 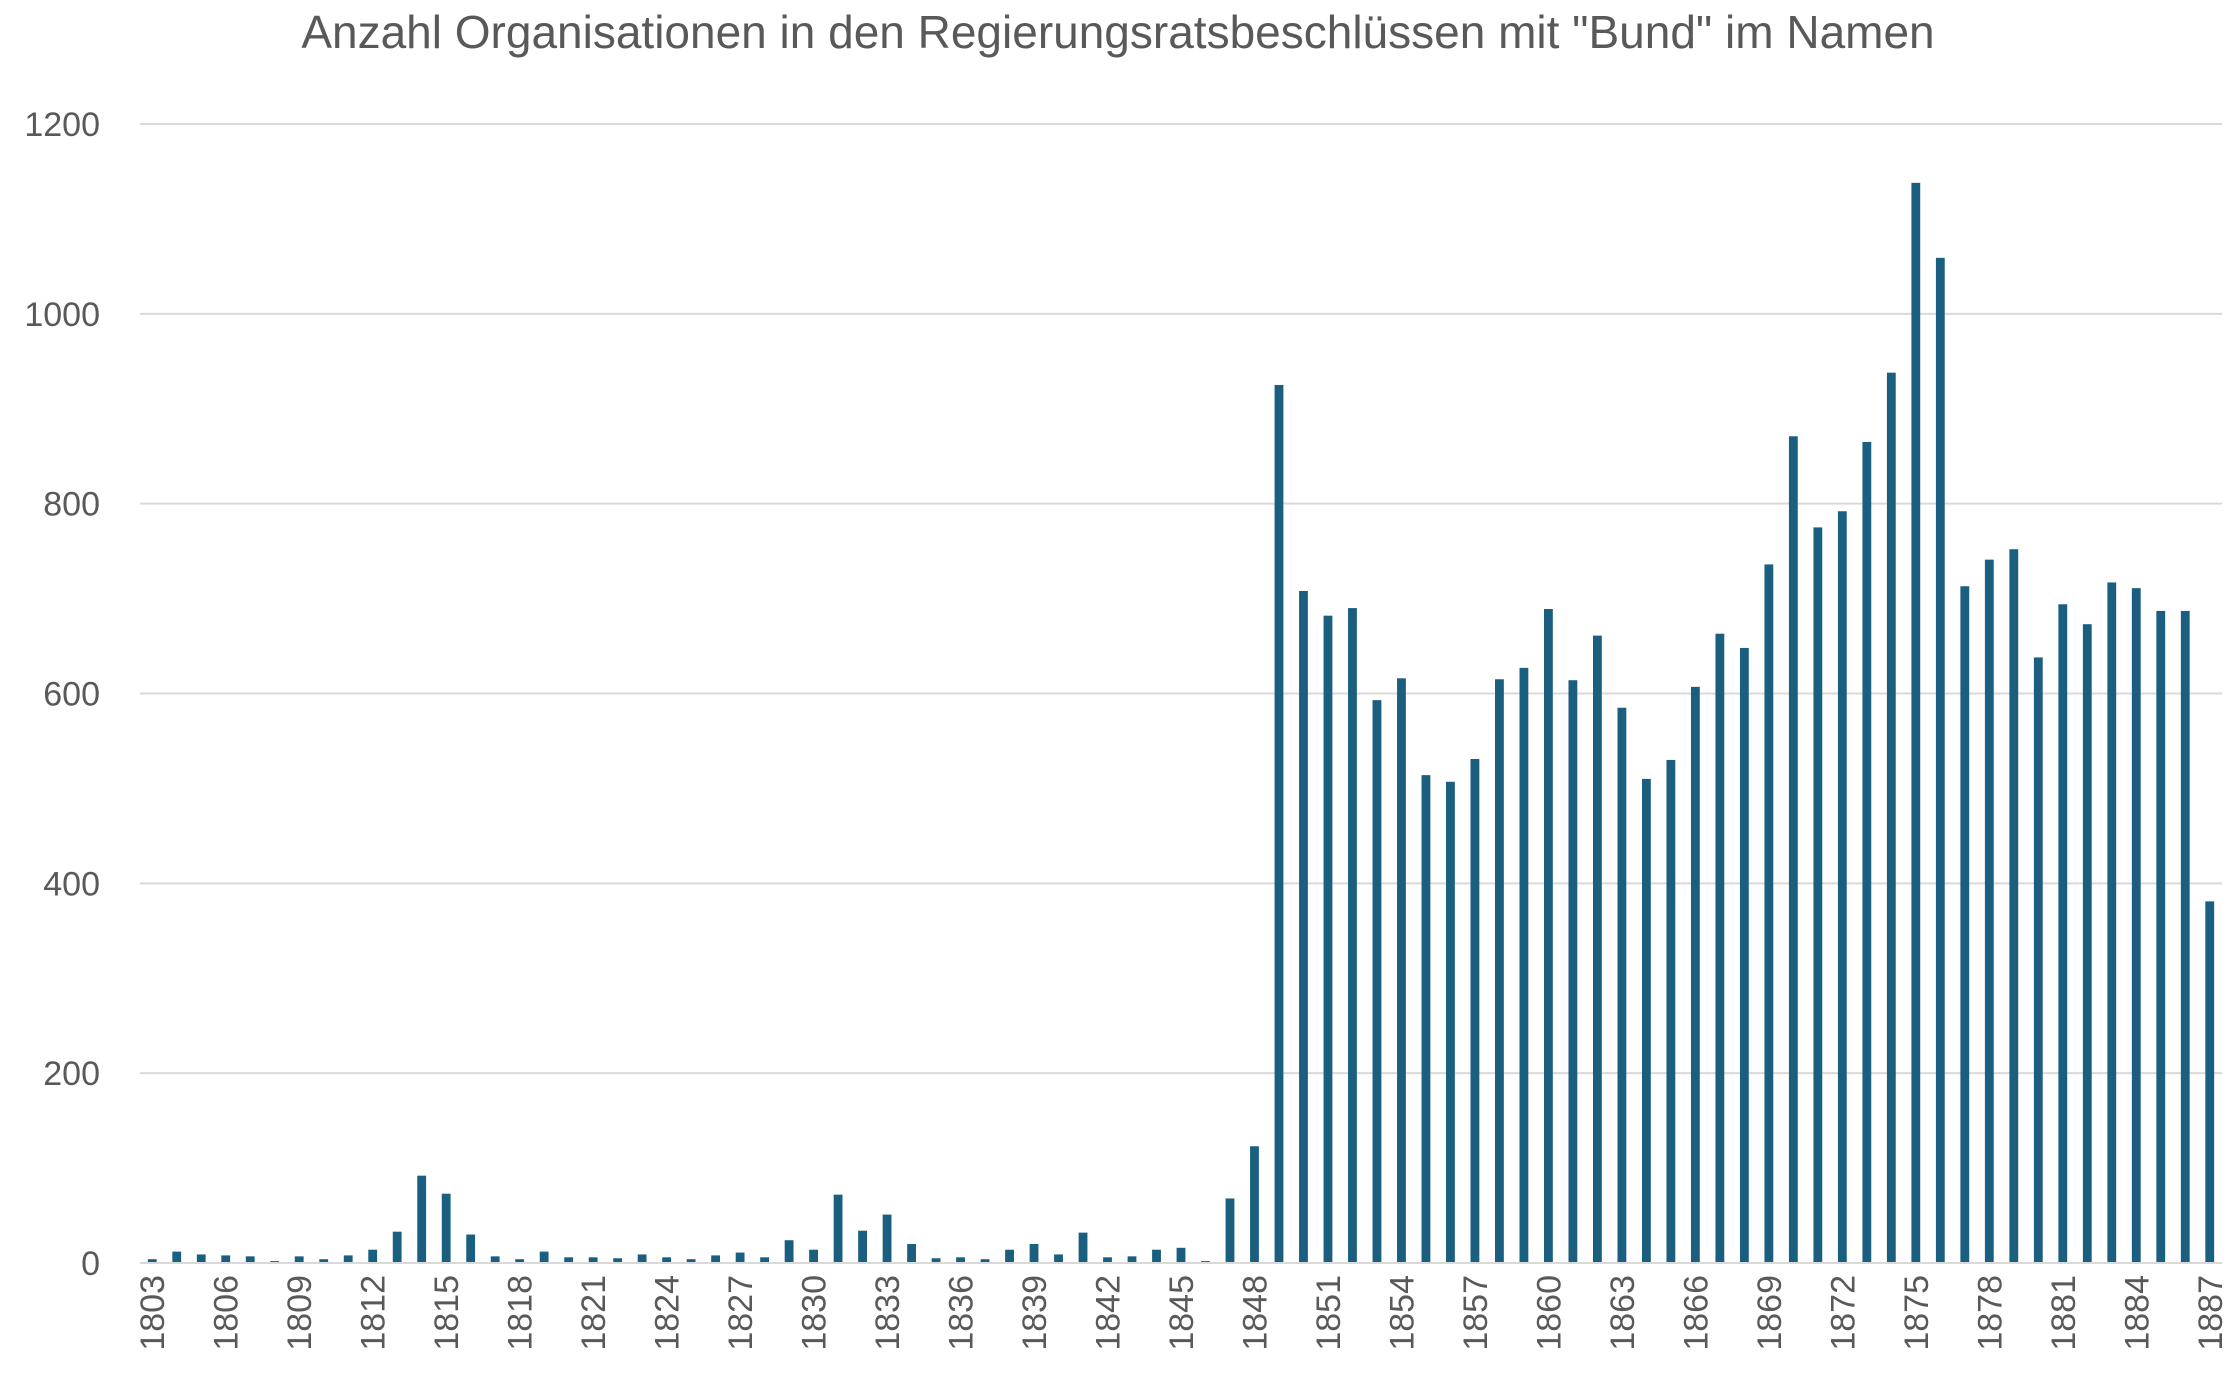 I want to click on x-tick-label: 1851, so click(x=1329, y=1313).